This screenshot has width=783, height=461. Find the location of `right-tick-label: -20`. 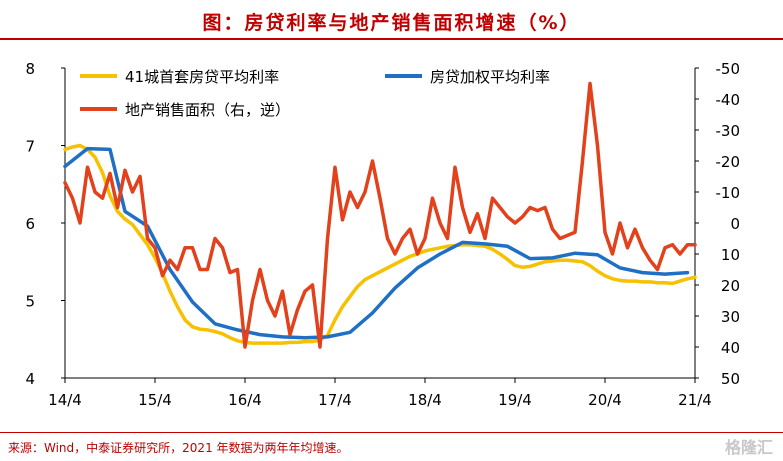

right-tick-label: -20 is located at coordinates (728, 162).